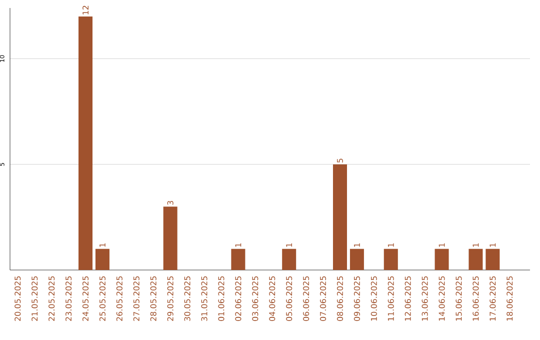  What do you see at coordinates (493, 298) in the screenshot?
I see `x-tick-label: 17.06.2025` at bounding box center [493, 298].